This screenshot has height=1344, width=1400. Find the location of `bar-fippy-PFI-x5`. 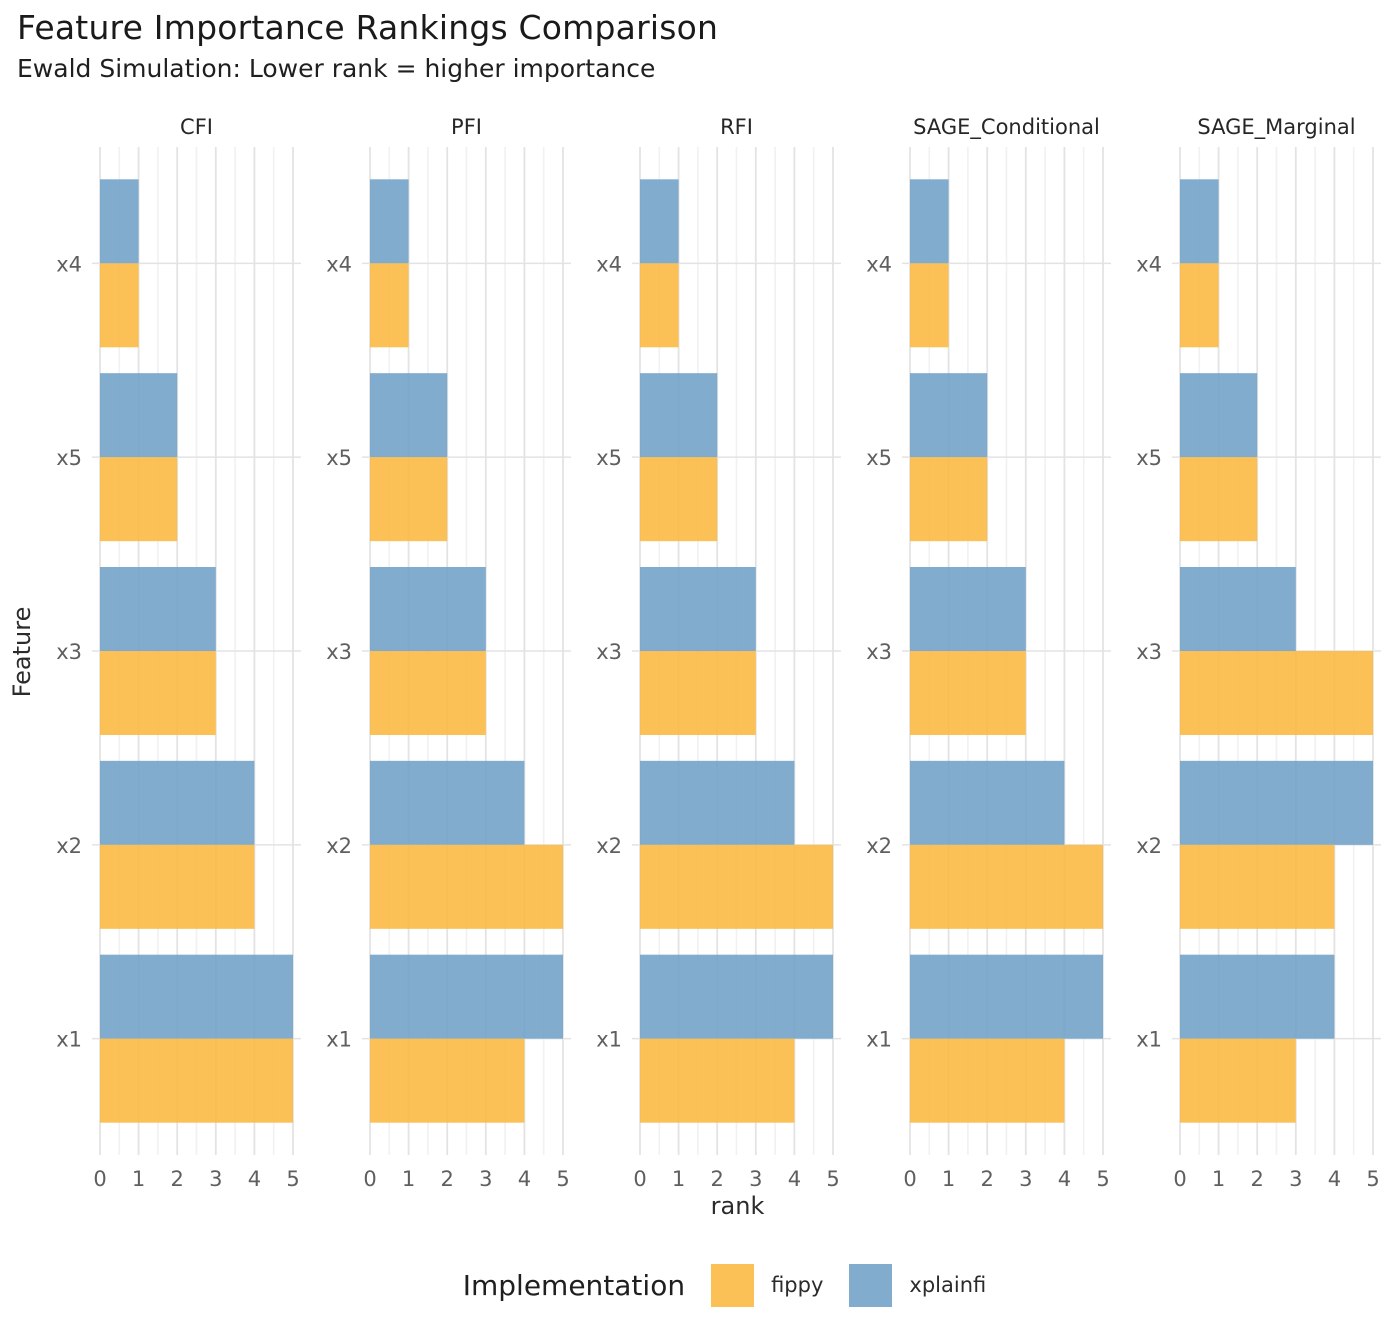

bar-fippy-PFI-x5 is located at coordinates (409, 499).